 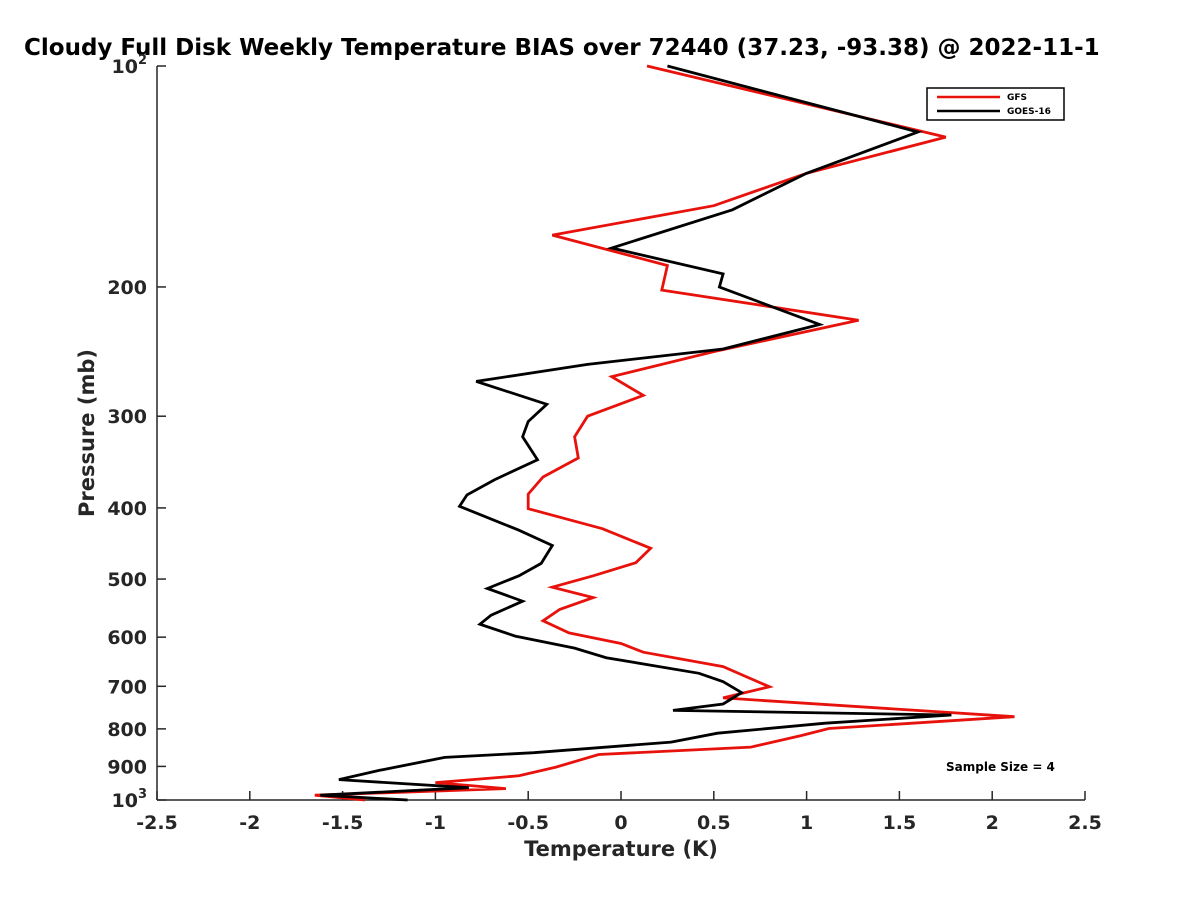 I want to click on y-tick-label: 500, so click(x=127, y=580).